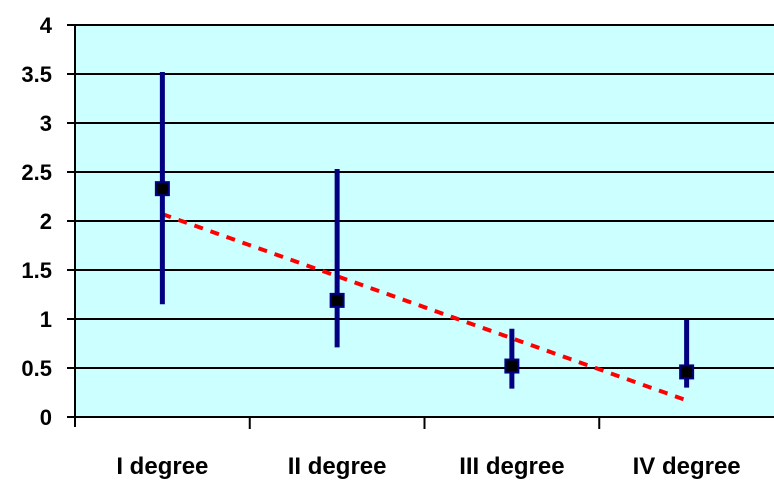  Describe the element at coordinates (36, 270) in the screenshot. I see `y-tick-label-3: 1.5` at that location.